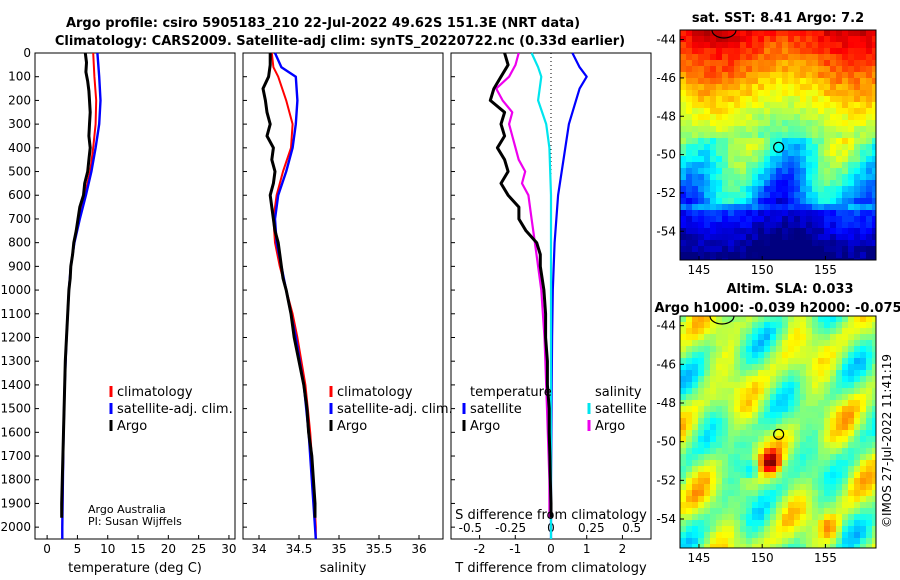  I want to click on legend-salinity-argo: Argo, so click(610, 426).